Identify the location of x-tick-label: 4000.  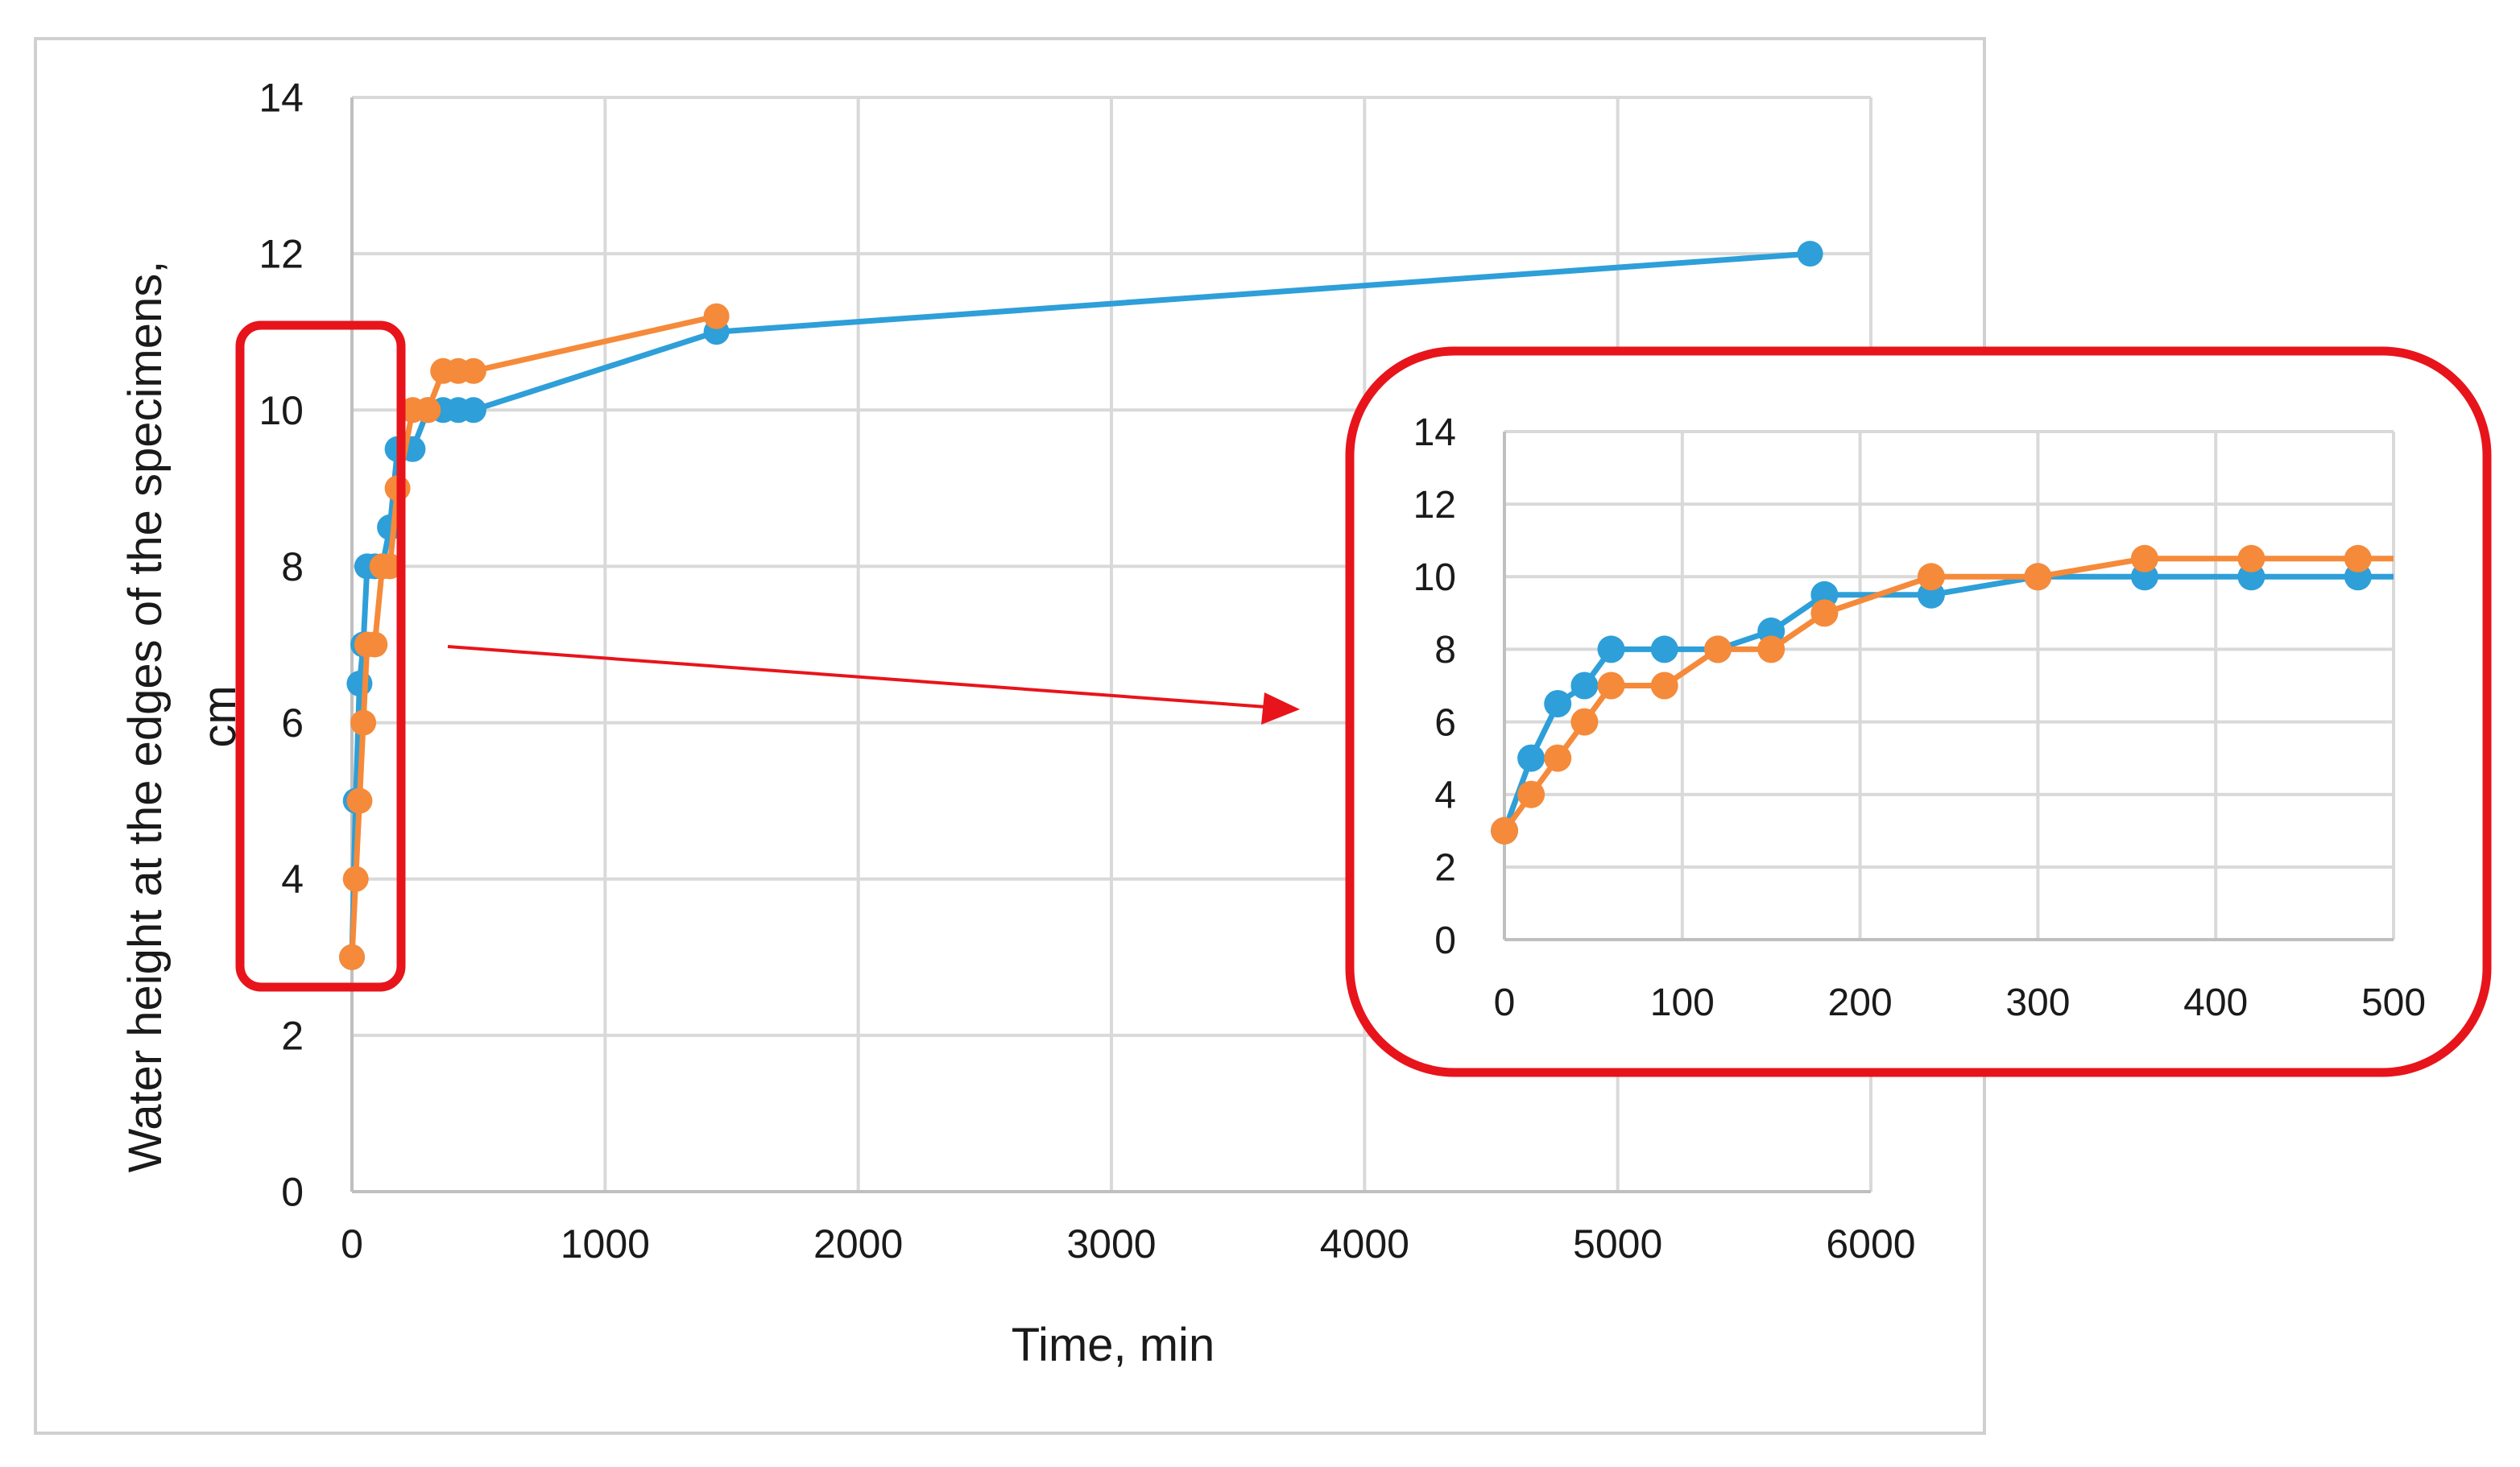
(1364, 1244).